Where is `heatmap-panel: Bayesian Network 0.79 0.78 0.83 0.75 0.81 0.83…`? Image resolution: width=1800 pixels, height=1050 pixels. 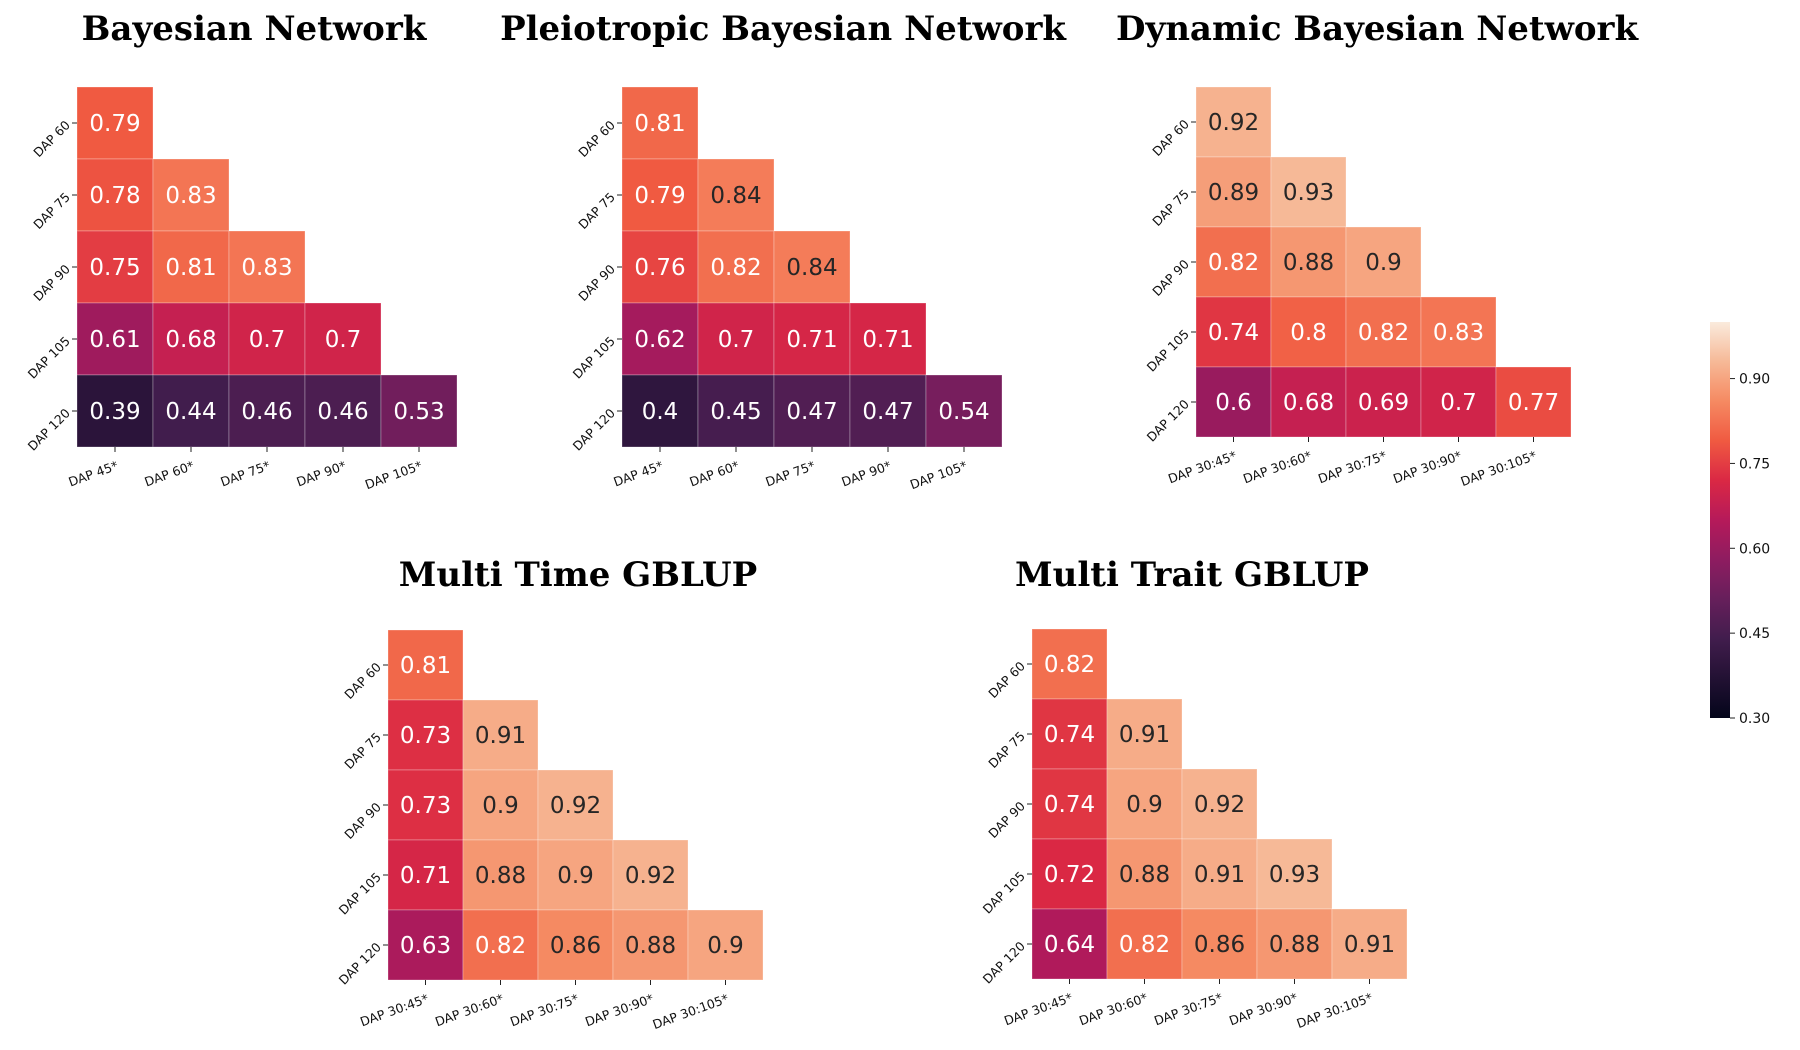 heatmap-panel: Bayesian Network 0.79 0.78 0.83 0.75 0.81 0.83… is located at coordinates (241, 250).